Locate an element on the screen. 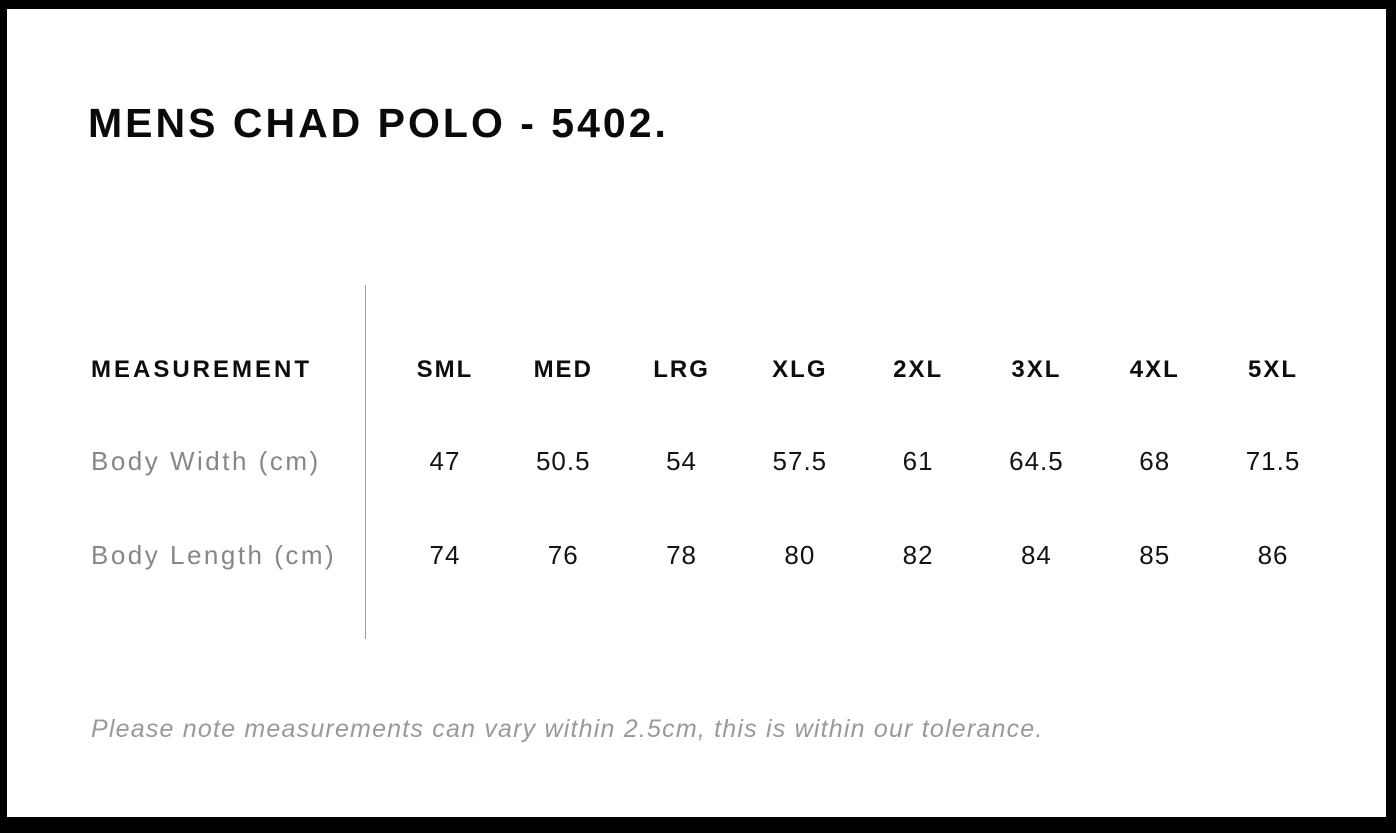 The width and height of the screenshot is (1396, 833). measurement-column-header: MEASUREMENT is located at coordinates (202, 369).